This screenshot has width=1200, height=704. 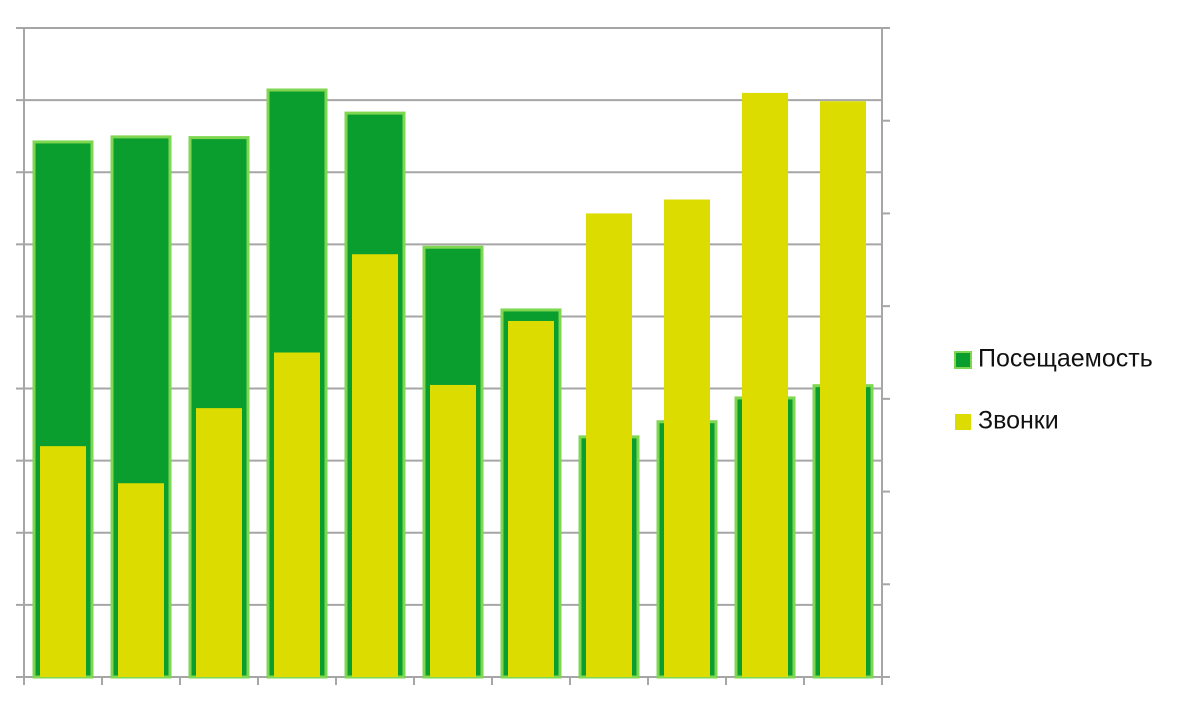 What do you see at coordinates (1018, 421) in the screenshot?
I see `legend-label: Звонки` at bounding box center [1018, 421].